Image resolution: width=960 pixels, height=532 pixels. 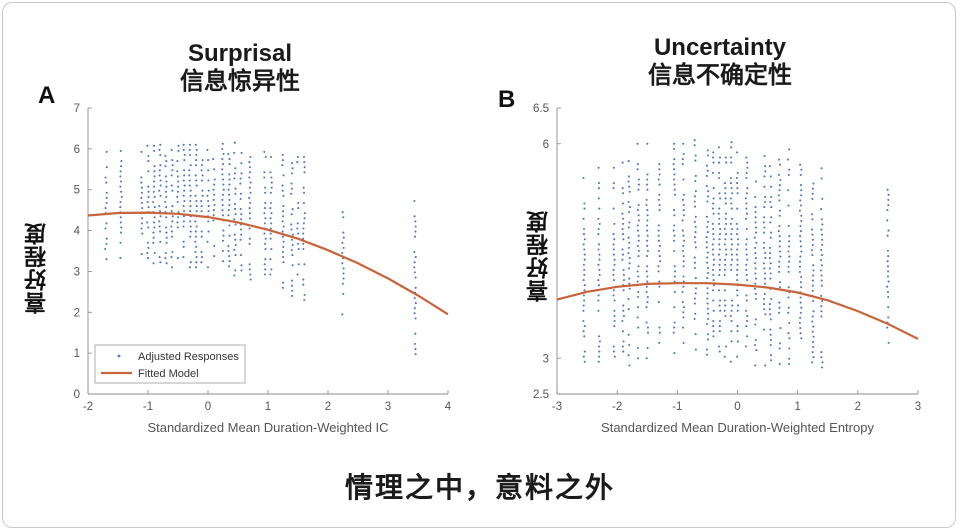 What do you see at coordinates (148, 407) in the screenshot?
I see `x-tick-label: -1` at bounding box center [148, 407].